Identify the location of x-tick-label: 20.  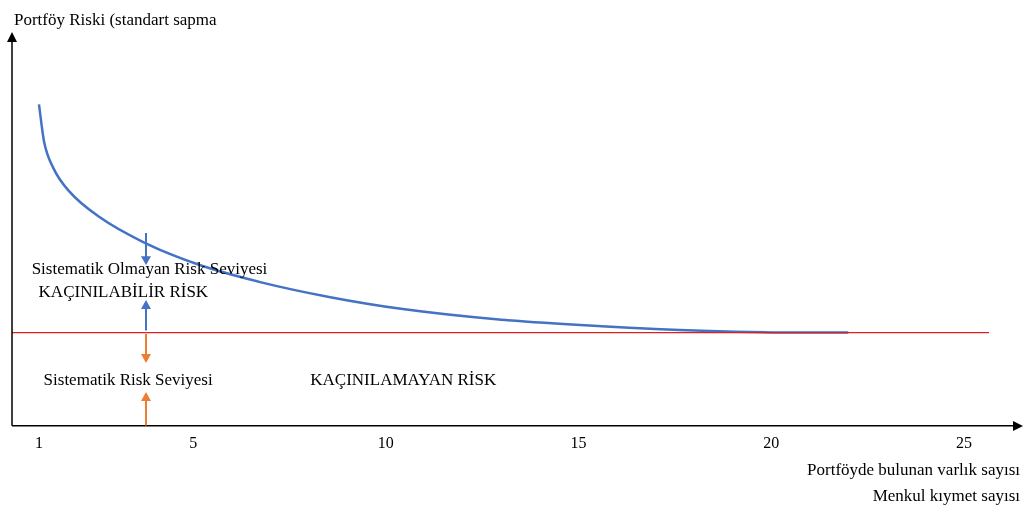
(771, 442).